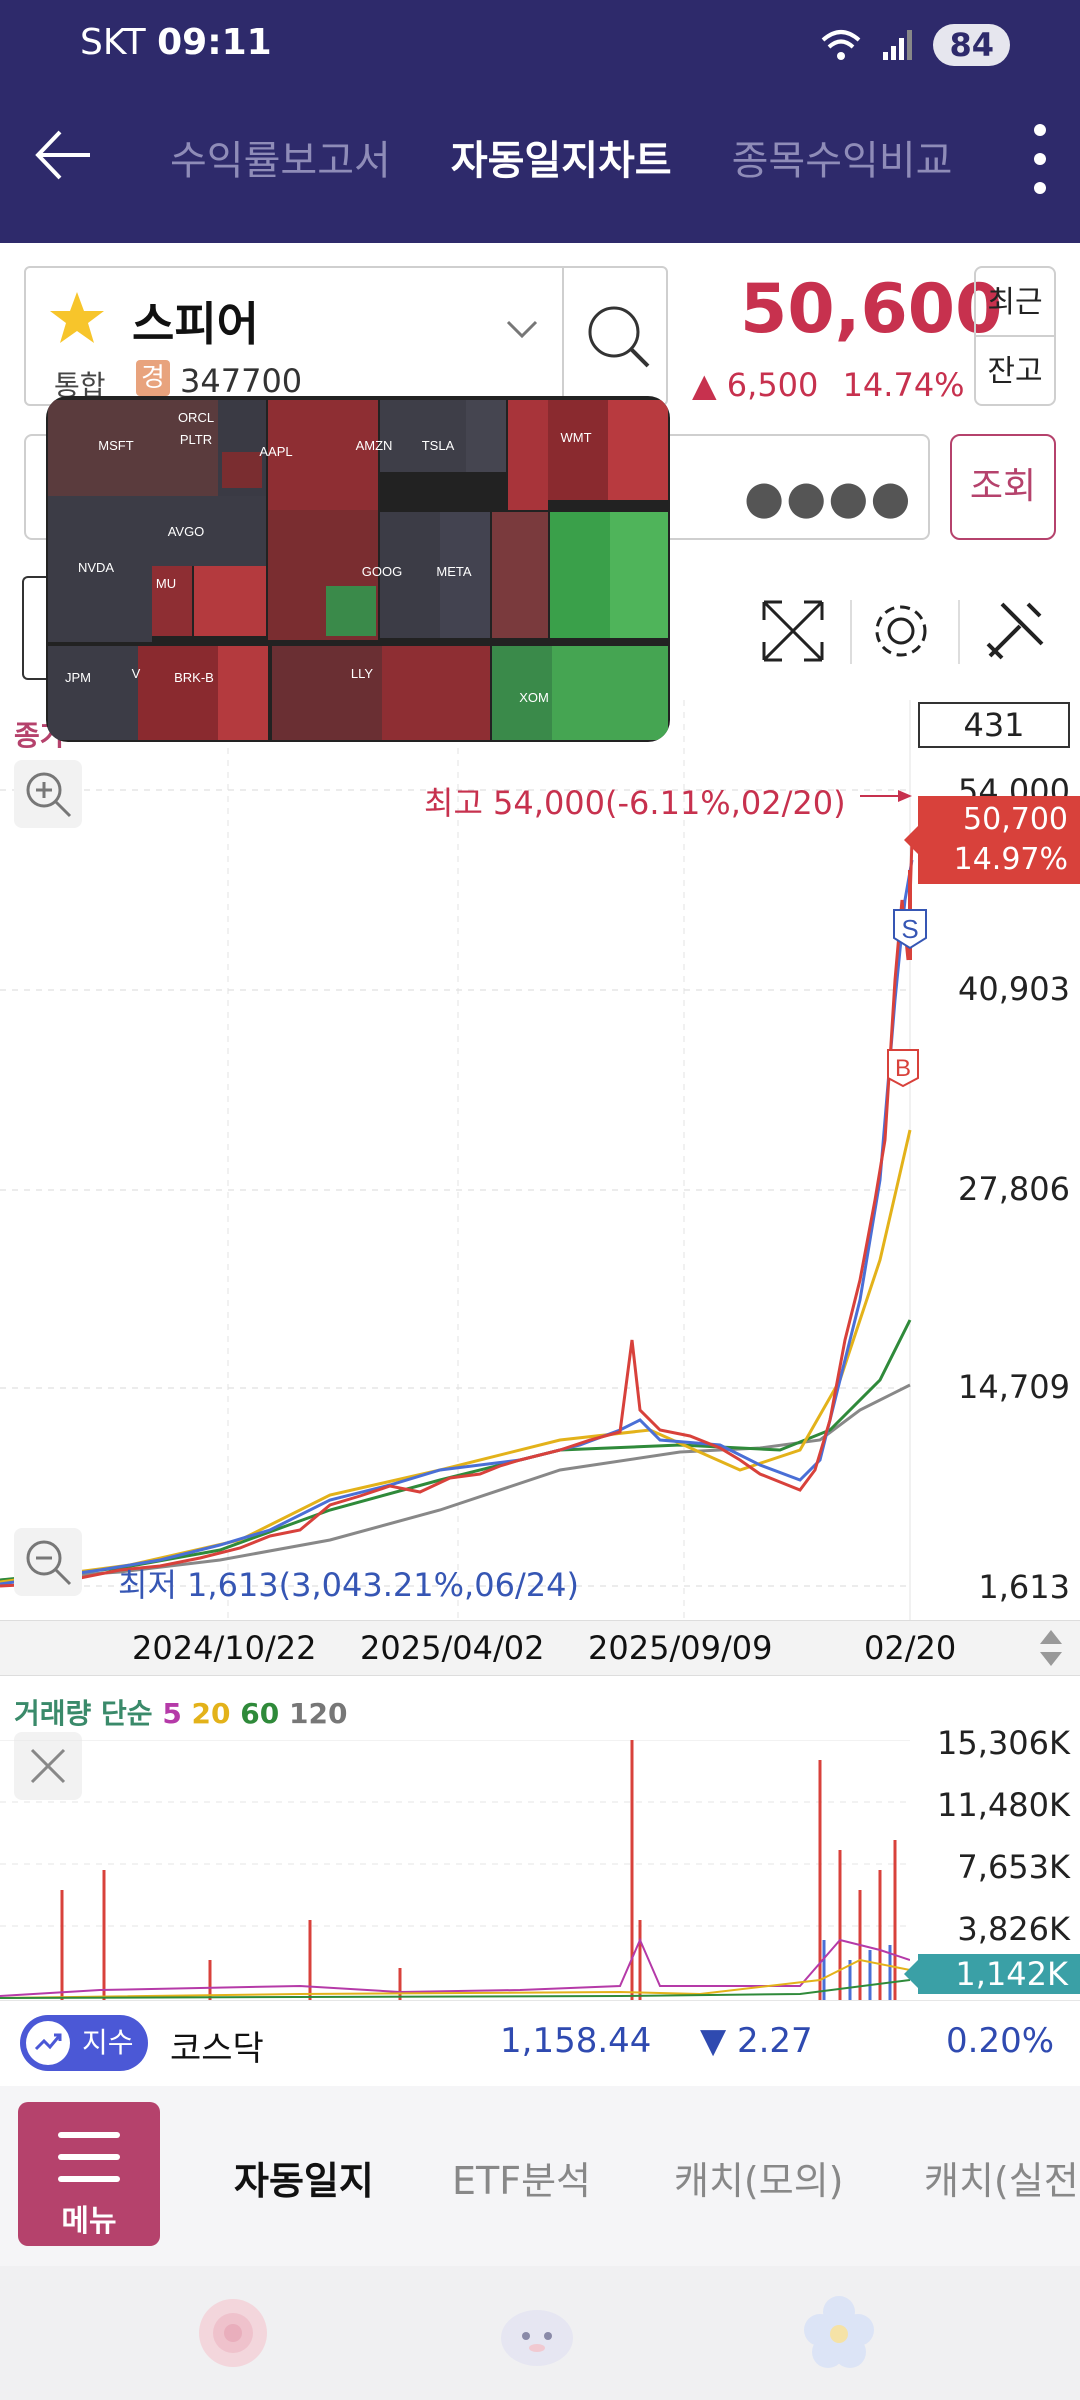 Image resolution: width=1080 pixels, height=2400 pixels. I want to click on warning-badge: 경, so click(153, 378).